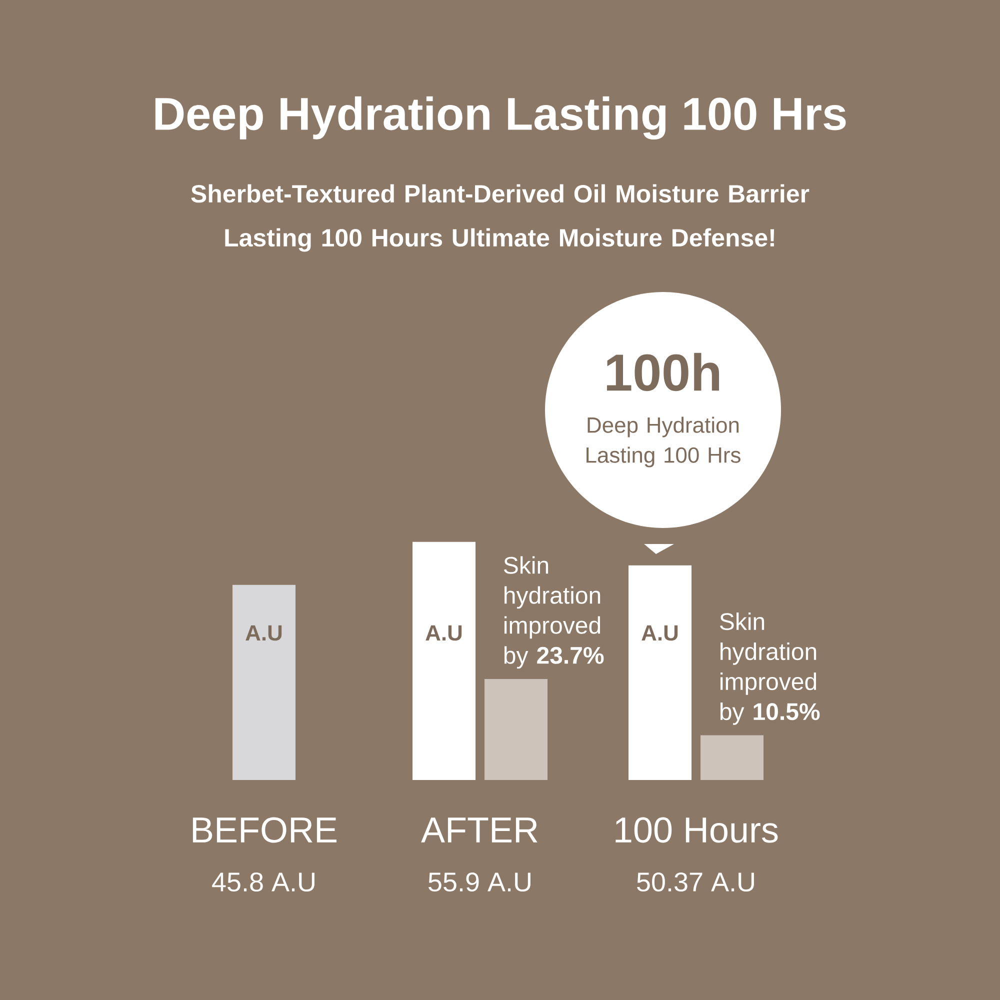  Describe the element at coordinates (697, 830) in the screenshot. I see `x-tick-label: 100 Hours` at that location.